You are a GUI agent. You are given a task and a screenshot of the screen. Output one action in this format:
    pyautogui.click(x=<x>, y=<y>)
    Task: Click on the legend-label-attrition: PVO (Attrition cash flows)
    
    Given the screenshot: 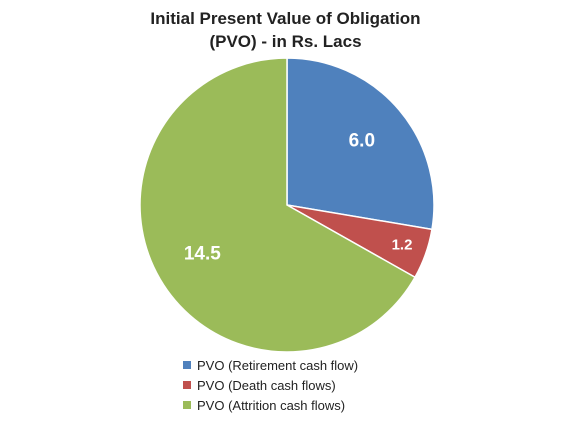 What is the action you would take?
    pyautogui.click(x=271, y=405)
    